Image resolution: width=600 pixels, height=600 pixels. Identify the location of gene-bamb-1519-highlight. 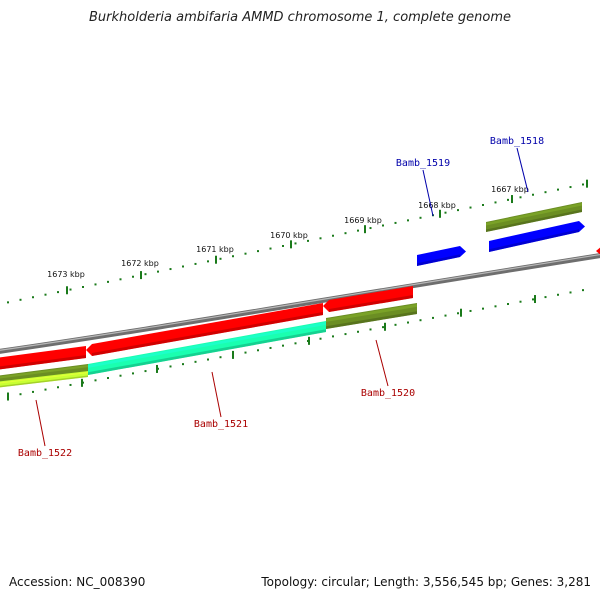
(438, 253).